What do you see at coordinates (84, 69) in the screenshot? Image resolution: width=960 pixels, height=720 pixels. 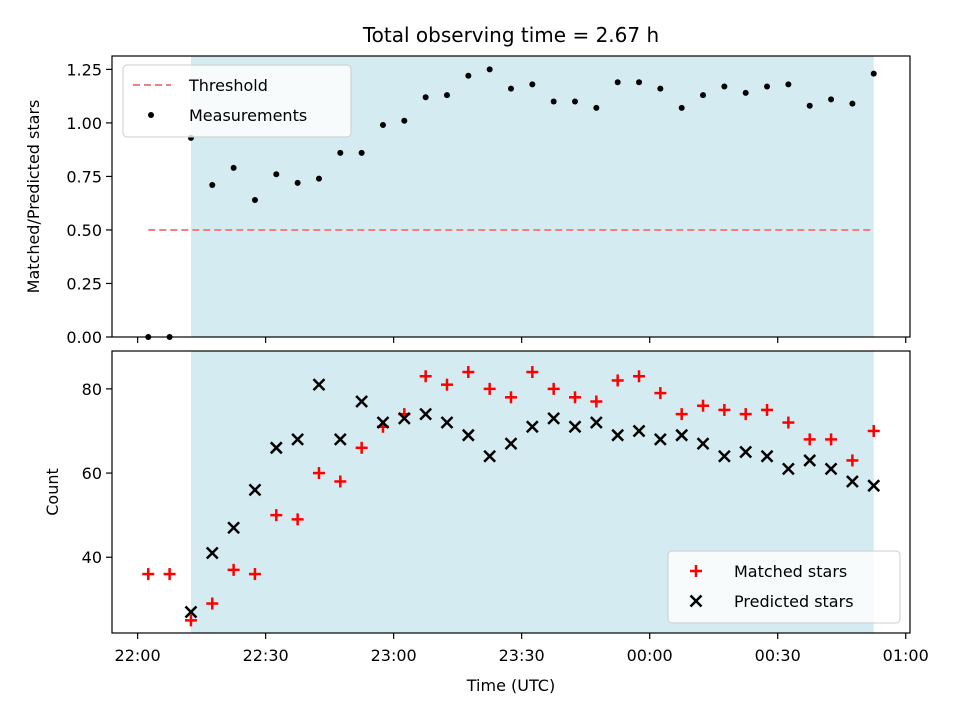 I see `y-tick-label: 1.25` at bounding box center [84, 69].